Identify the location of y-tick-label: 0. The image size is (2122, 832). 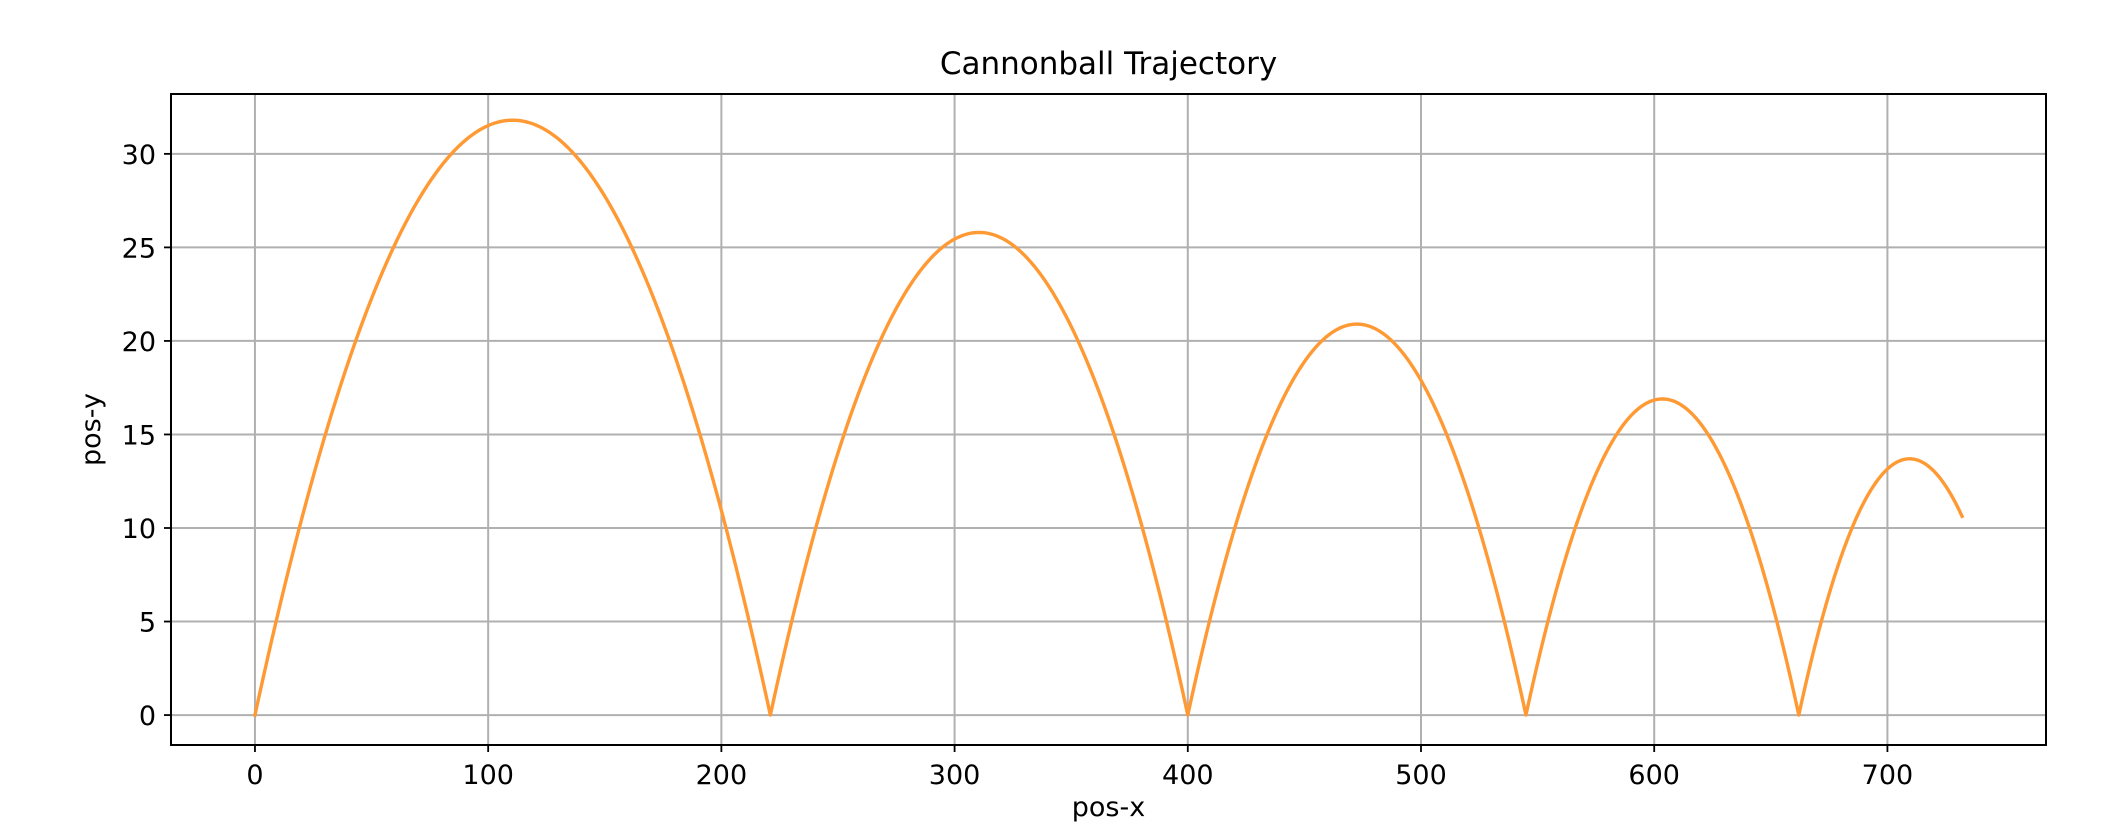
(147, 716).